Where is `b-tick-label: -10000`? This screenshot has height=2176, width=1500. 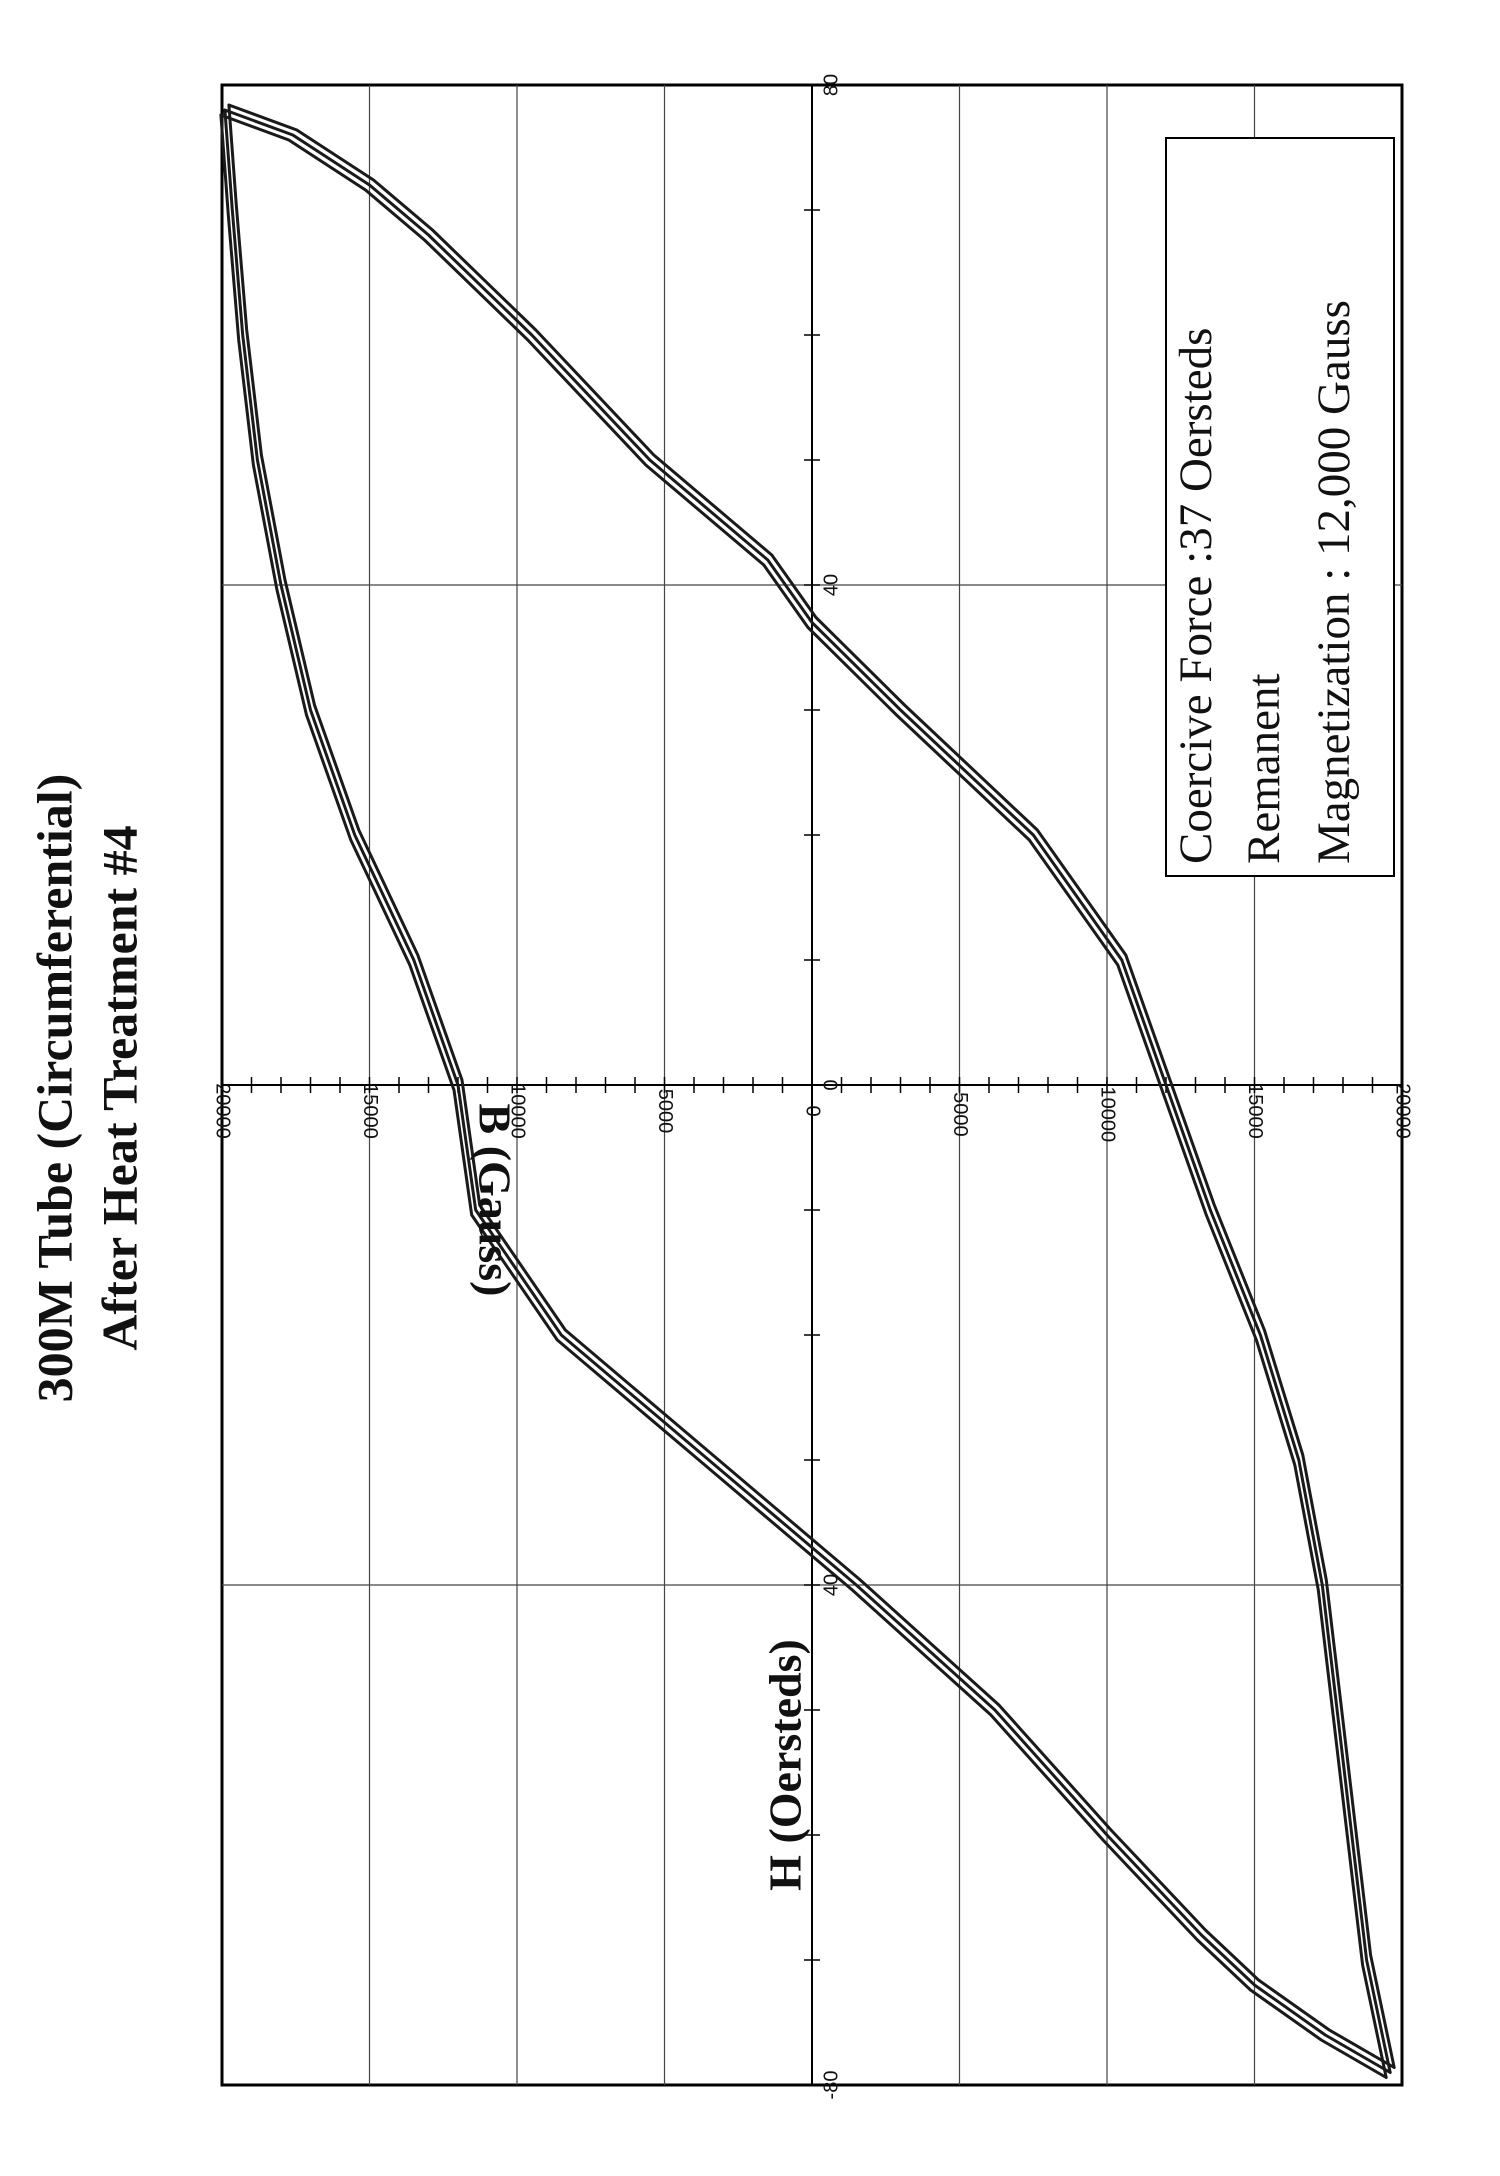 b-tick-label: -10000 is located at coordinates (1108, 1111).